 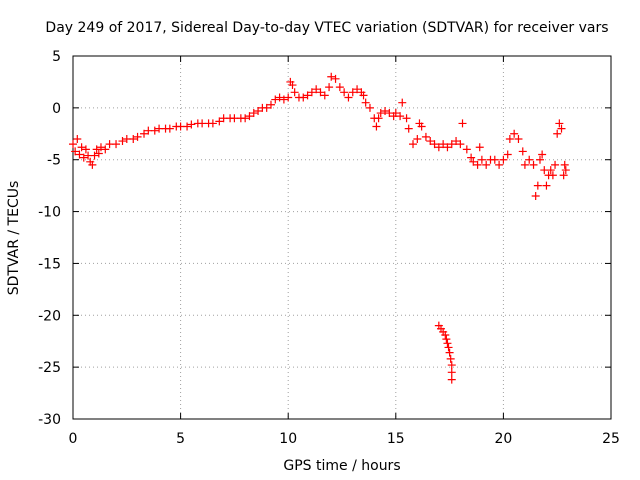 What do you see at coordinates (341, 466) in the screenshot?
I see `x-axis-label: GPS time / hours` at bounding box center [341, 466].